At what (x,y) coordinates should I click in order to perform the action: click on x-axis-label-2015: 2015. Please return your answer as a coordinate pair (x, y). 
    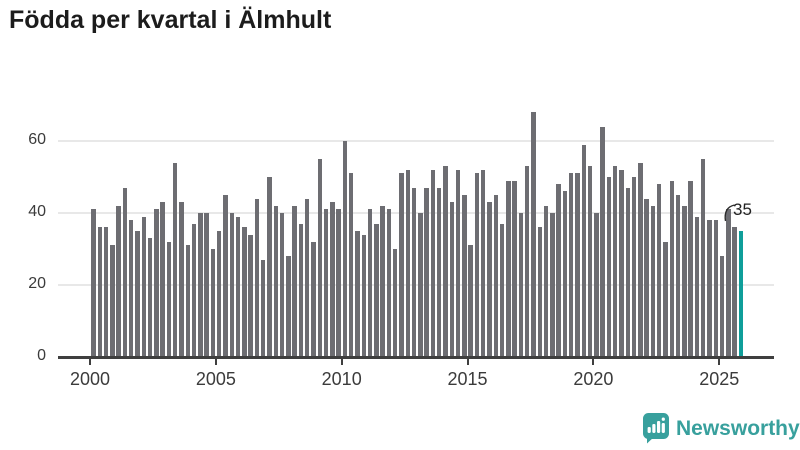
    Looking at the image, I should click on (467, 379).